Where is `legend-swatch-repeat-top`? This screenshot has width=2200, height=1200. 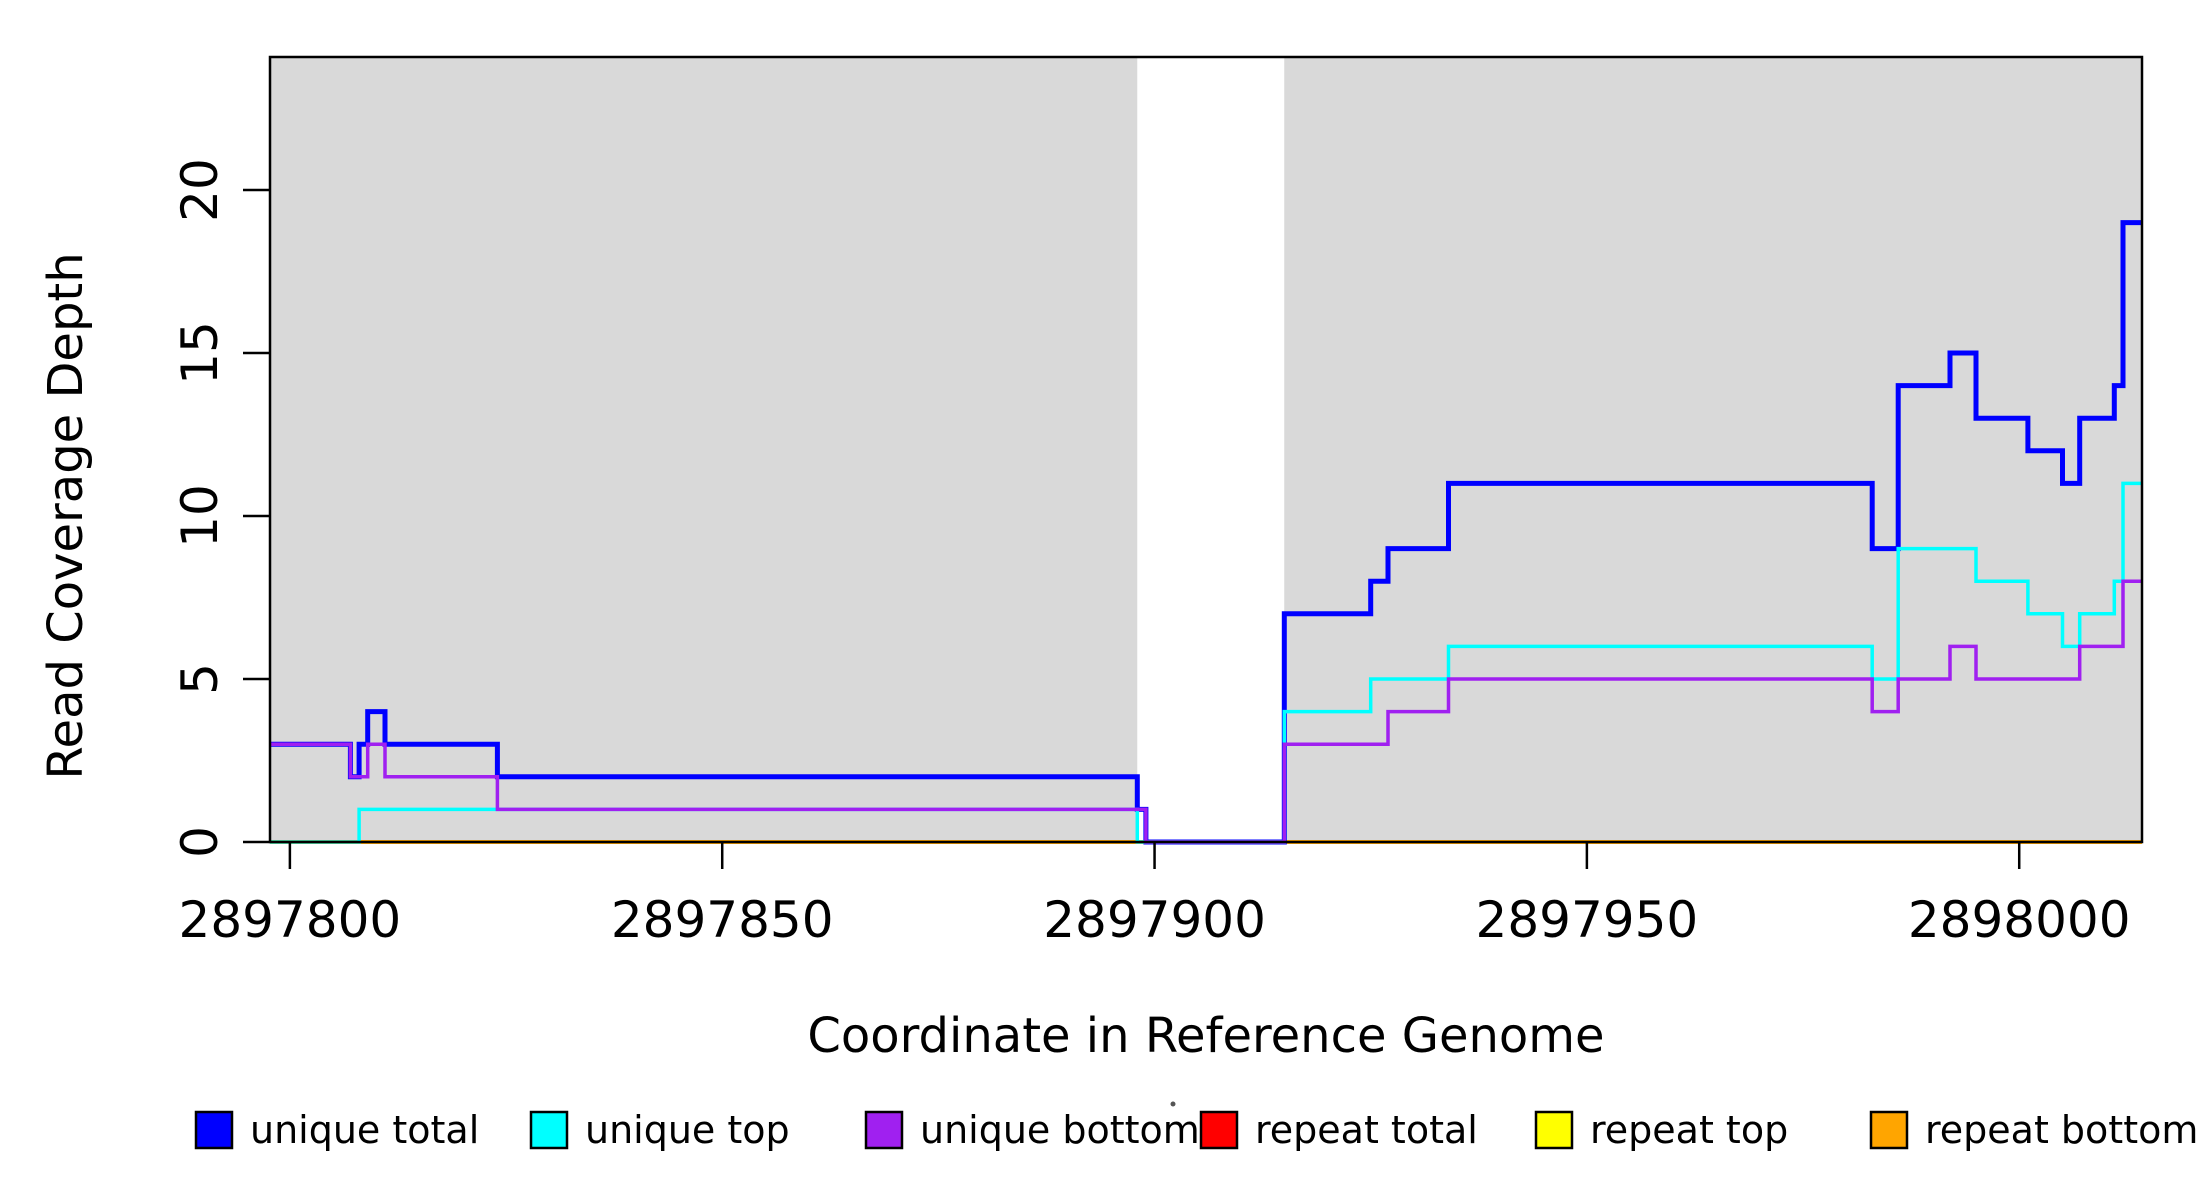 legend-swatch-repeat-top is located at coordinates (1554, 1130).